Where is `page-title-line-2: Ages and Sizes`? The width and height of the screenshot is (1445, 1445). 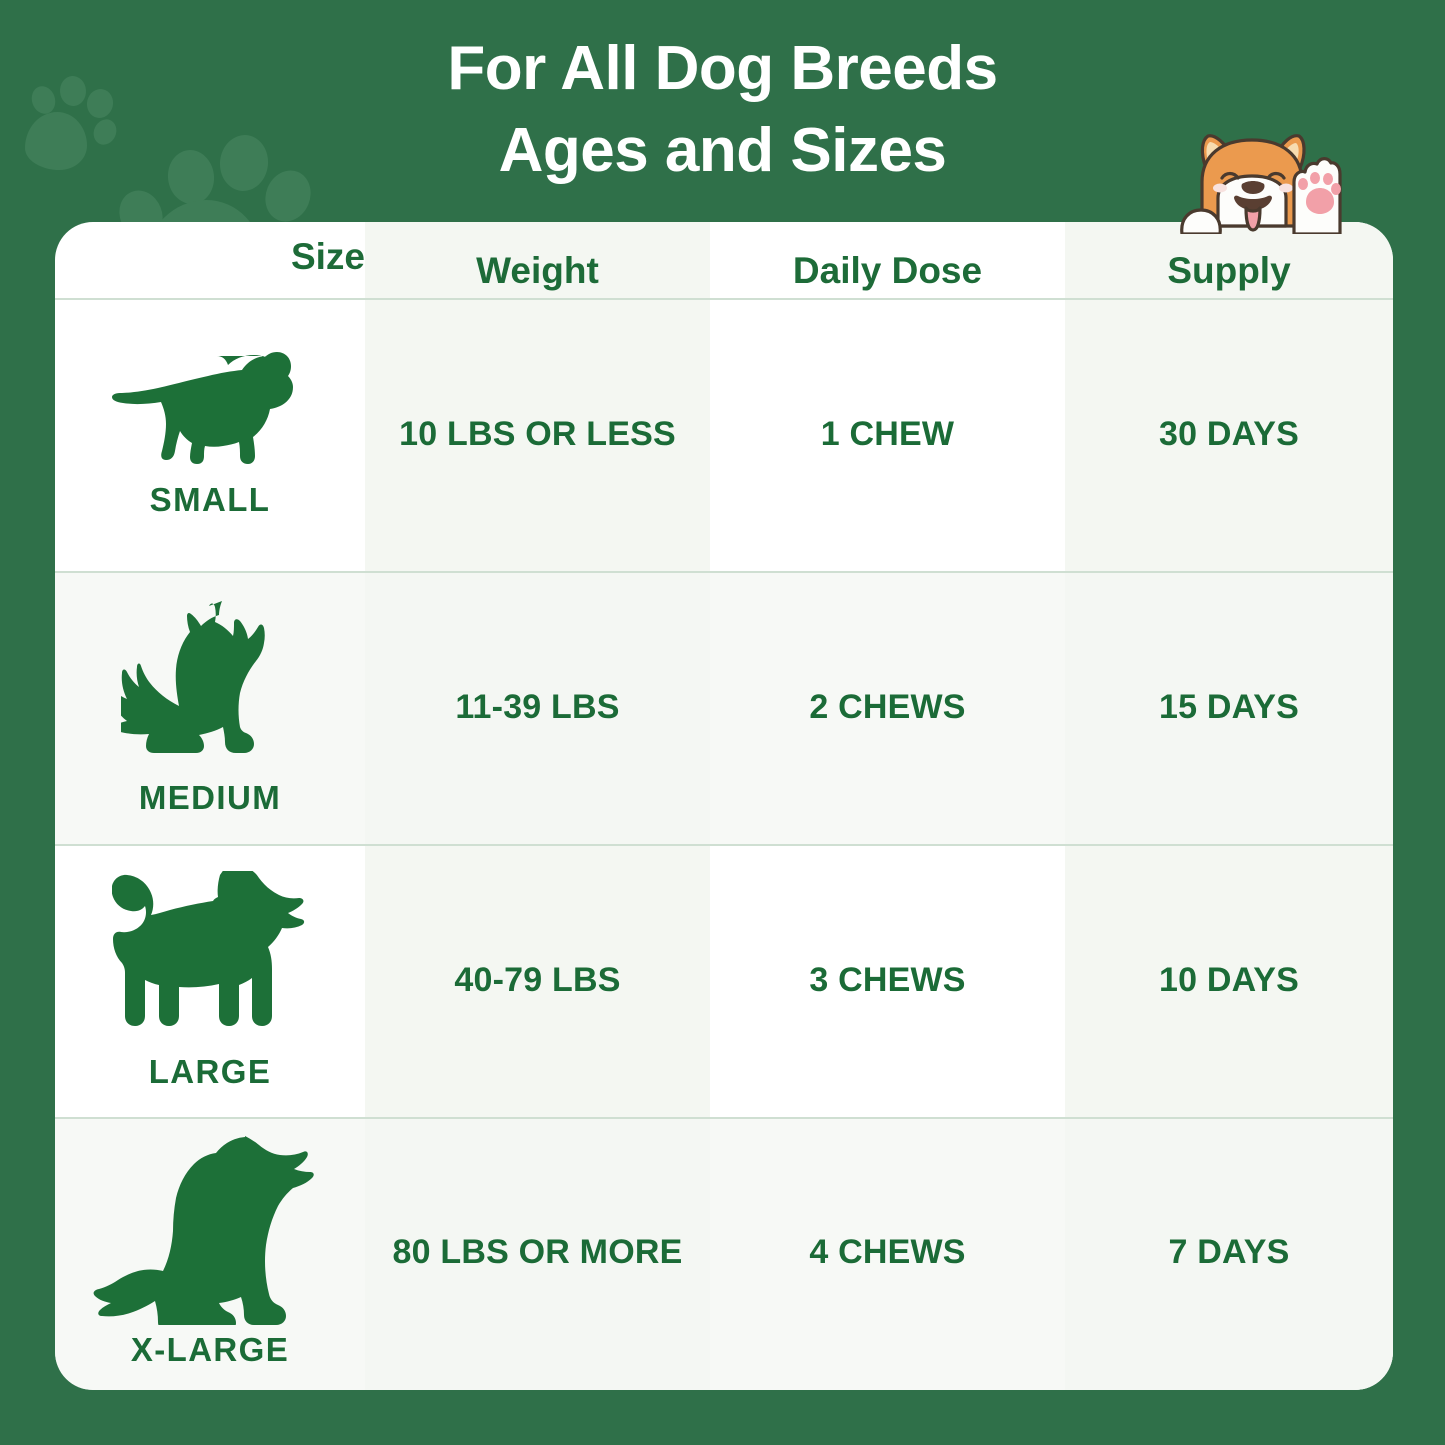
page-title-line-2: Ages and Sizes is located at coordinates (722, 150).